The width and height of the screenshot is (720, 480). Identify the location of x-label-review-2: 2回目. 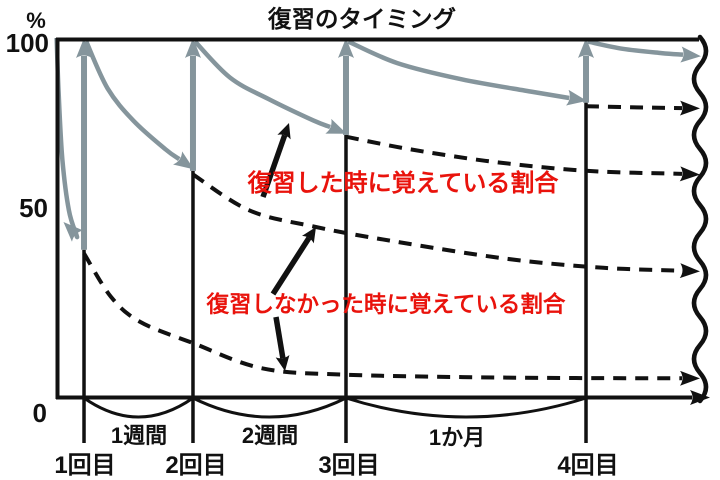
(195, 465).